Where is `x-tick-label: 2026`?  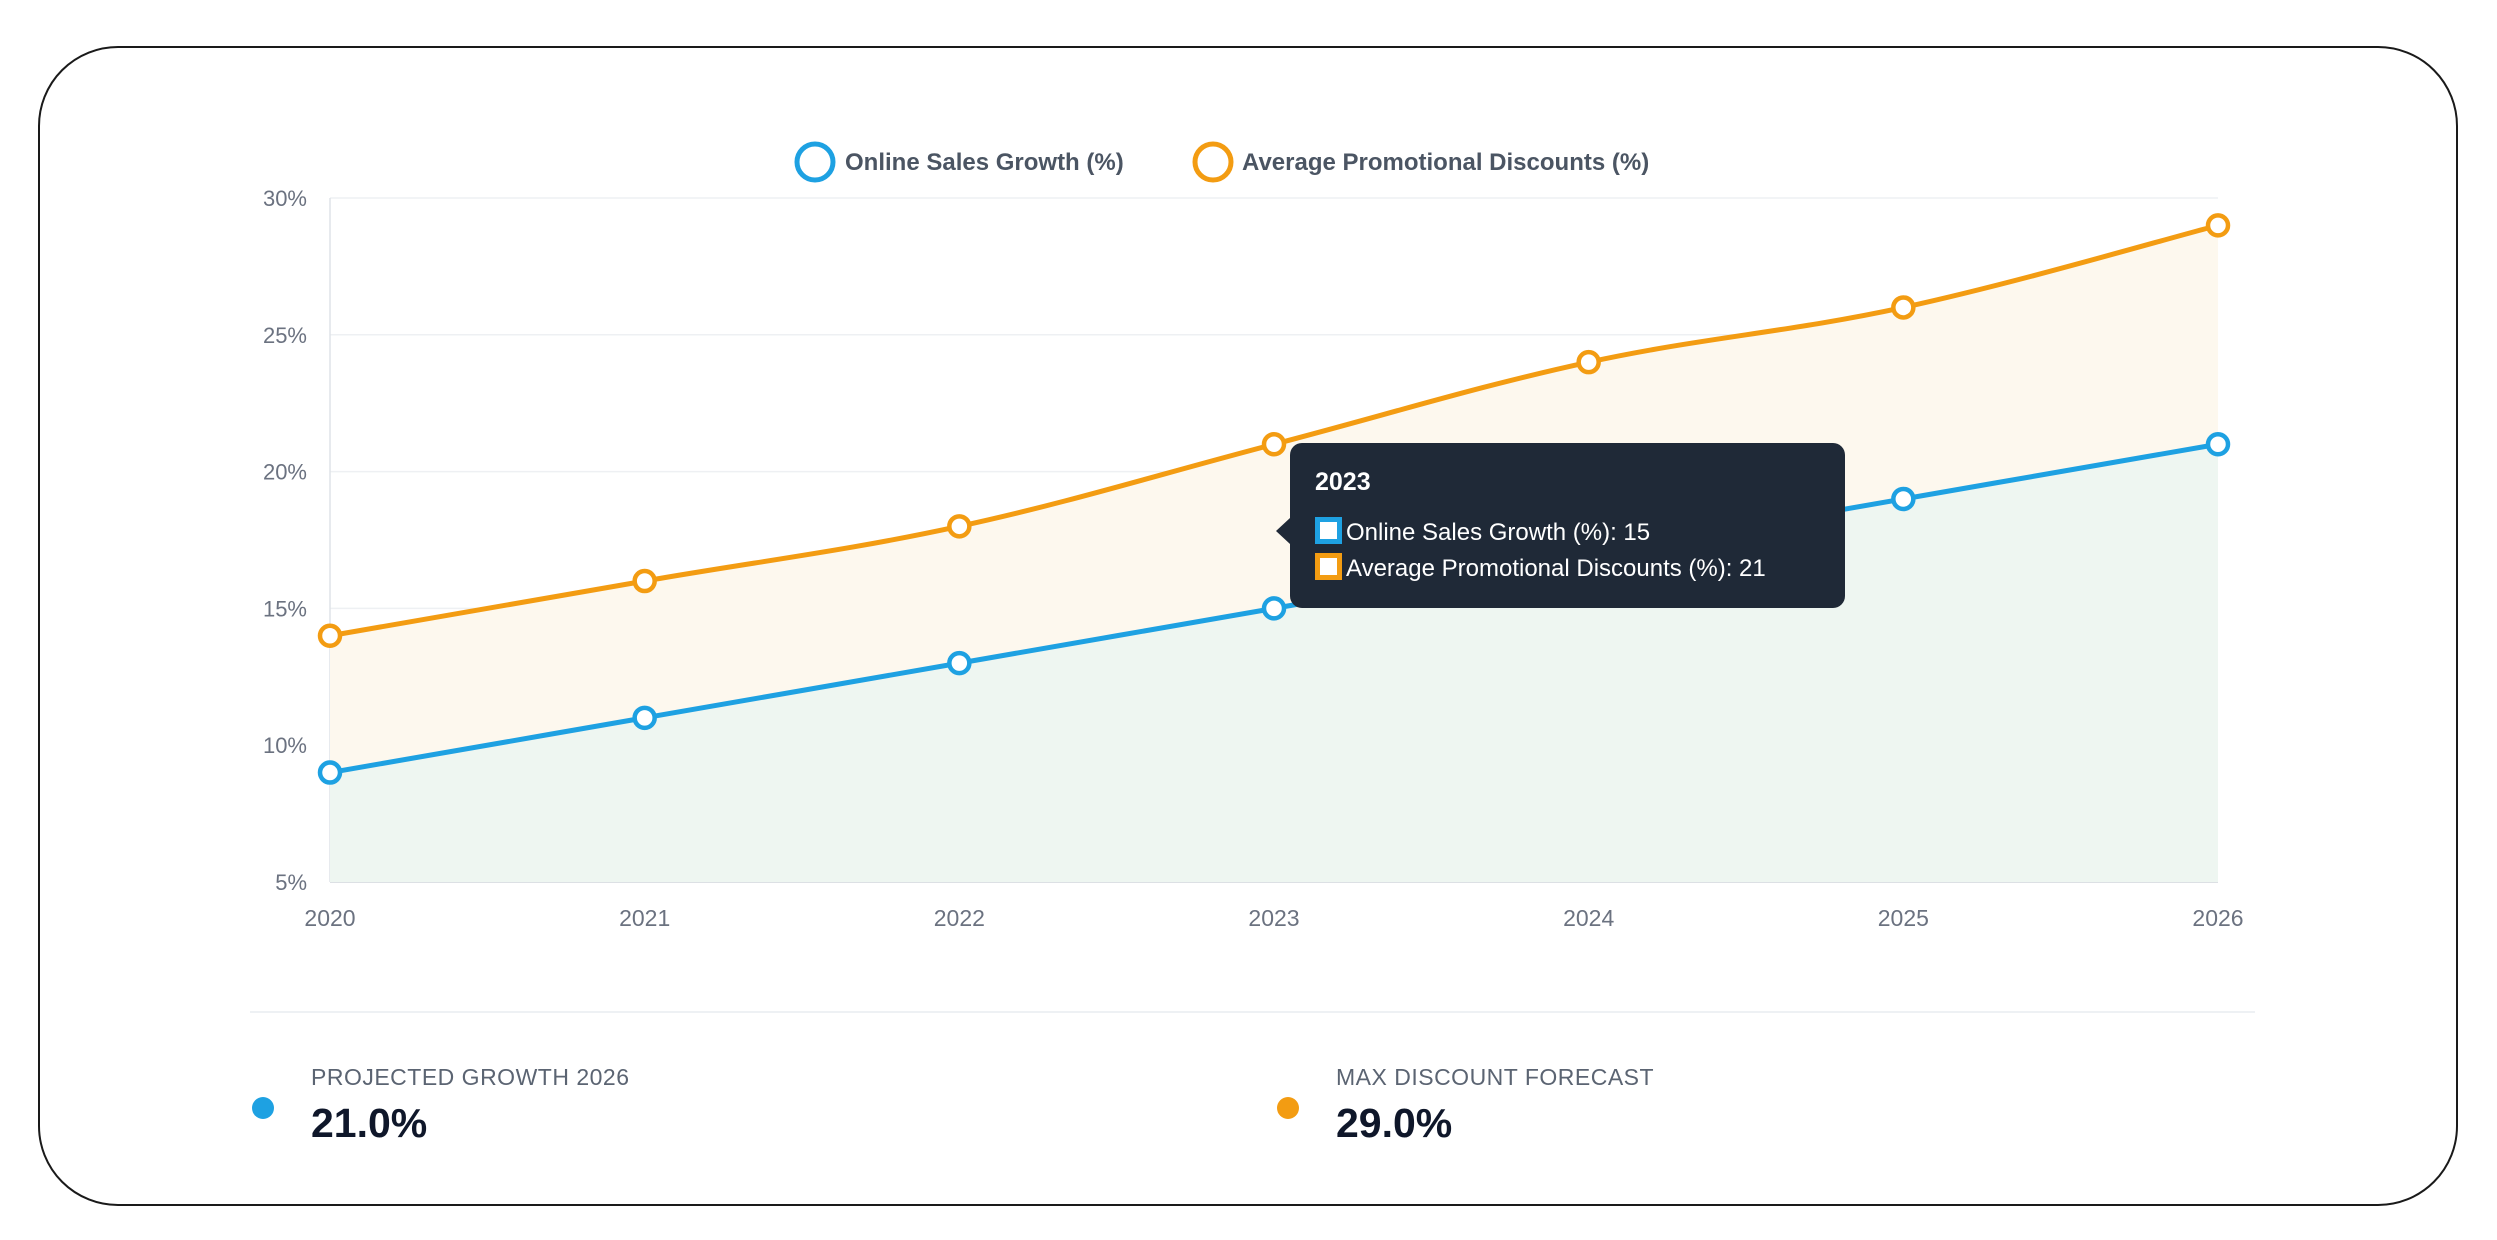
x-tick-label: 2026 is located at coordinates (2217, 918).